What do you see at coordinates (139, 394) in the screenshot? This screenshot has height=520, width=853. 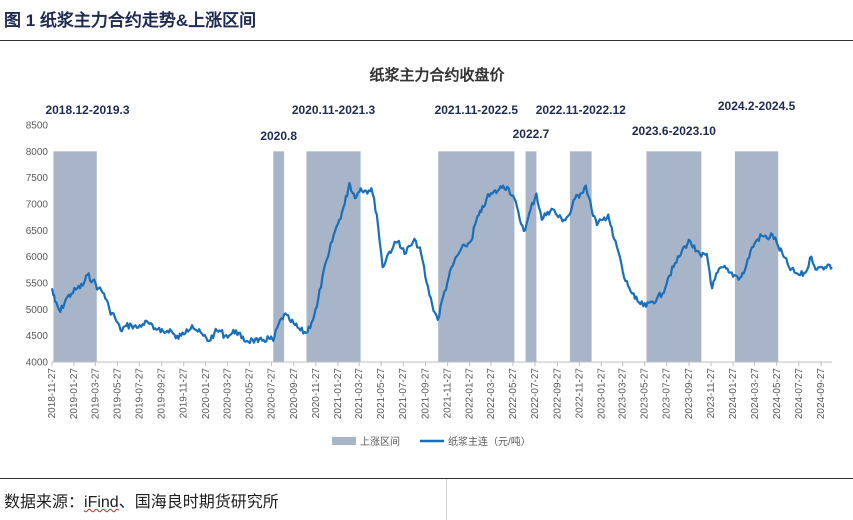 I see `x-tick-label: 2019-07-27` at bounding box center [139, 394].